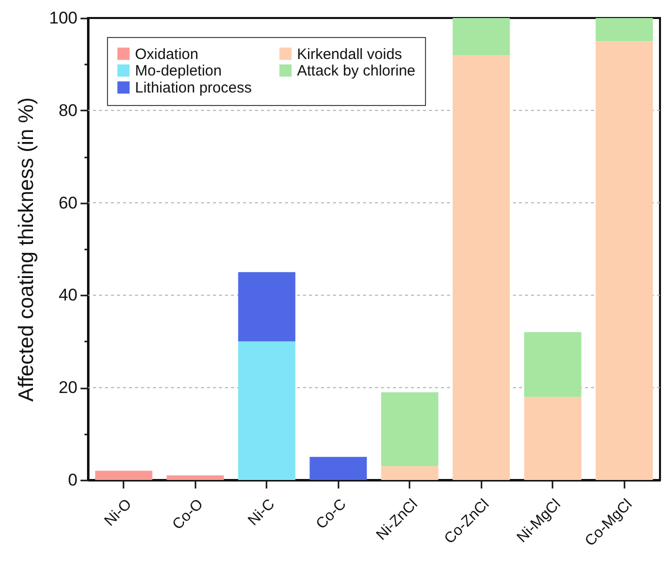 Image resolution: width=662 pixels, height=561 pixels. Describe the element at coordinates (193, 88) in the screenshot. I see `legend-label: Lithiation process` at that location.